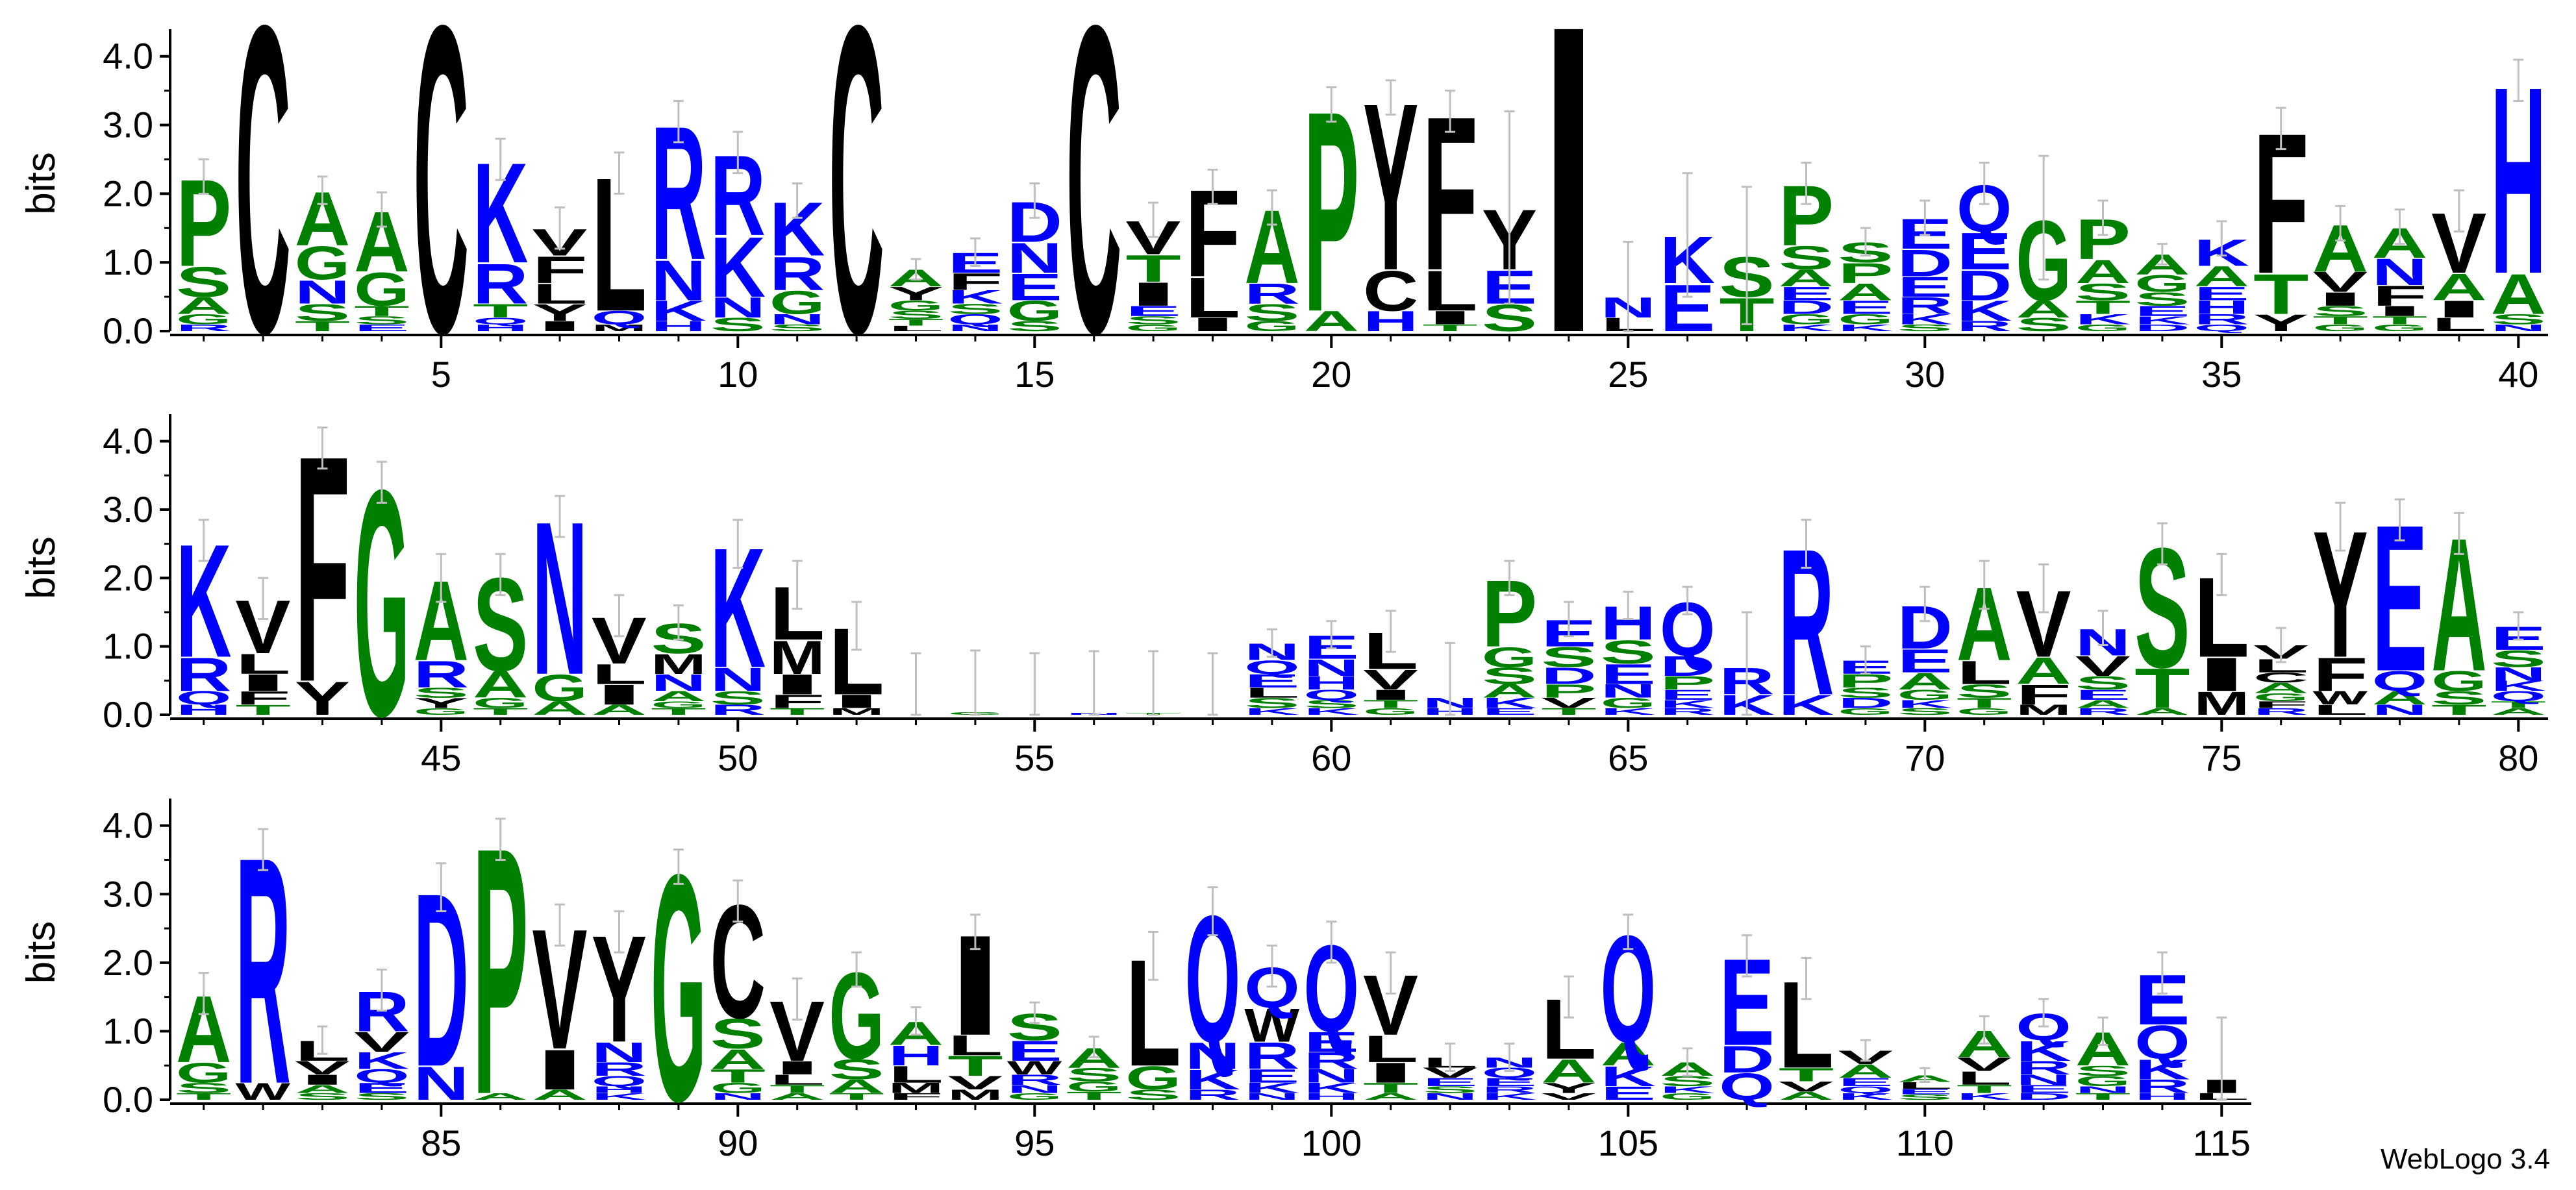 This screenshot has height=1190, width=2576. I want to click on logo-letter-T-pos-33: T, so click(2103, 307).